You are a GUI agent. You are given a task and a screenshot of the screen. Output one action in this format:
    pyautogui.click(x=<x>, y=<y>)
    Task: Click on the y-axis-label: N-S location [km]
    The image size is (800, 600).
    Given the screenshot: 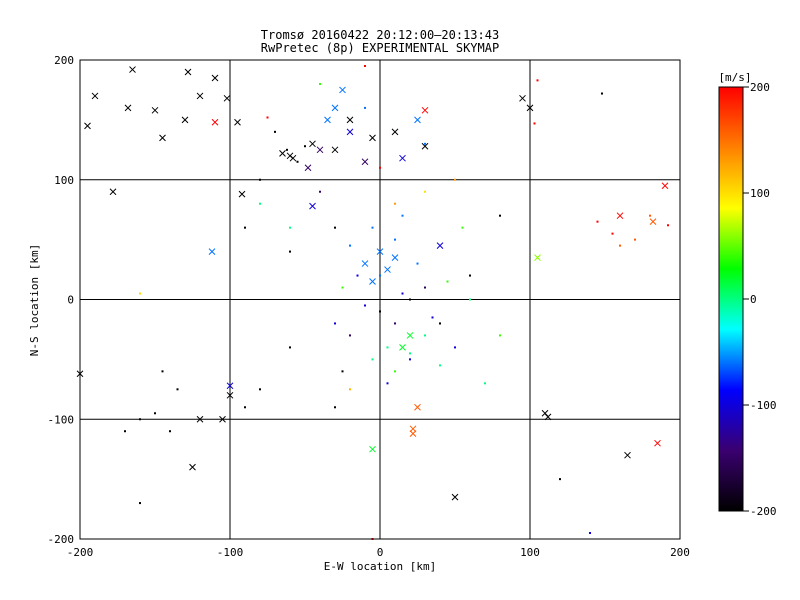 What is the action you would take?
    pyautogui.click(x=34, y=300)
    